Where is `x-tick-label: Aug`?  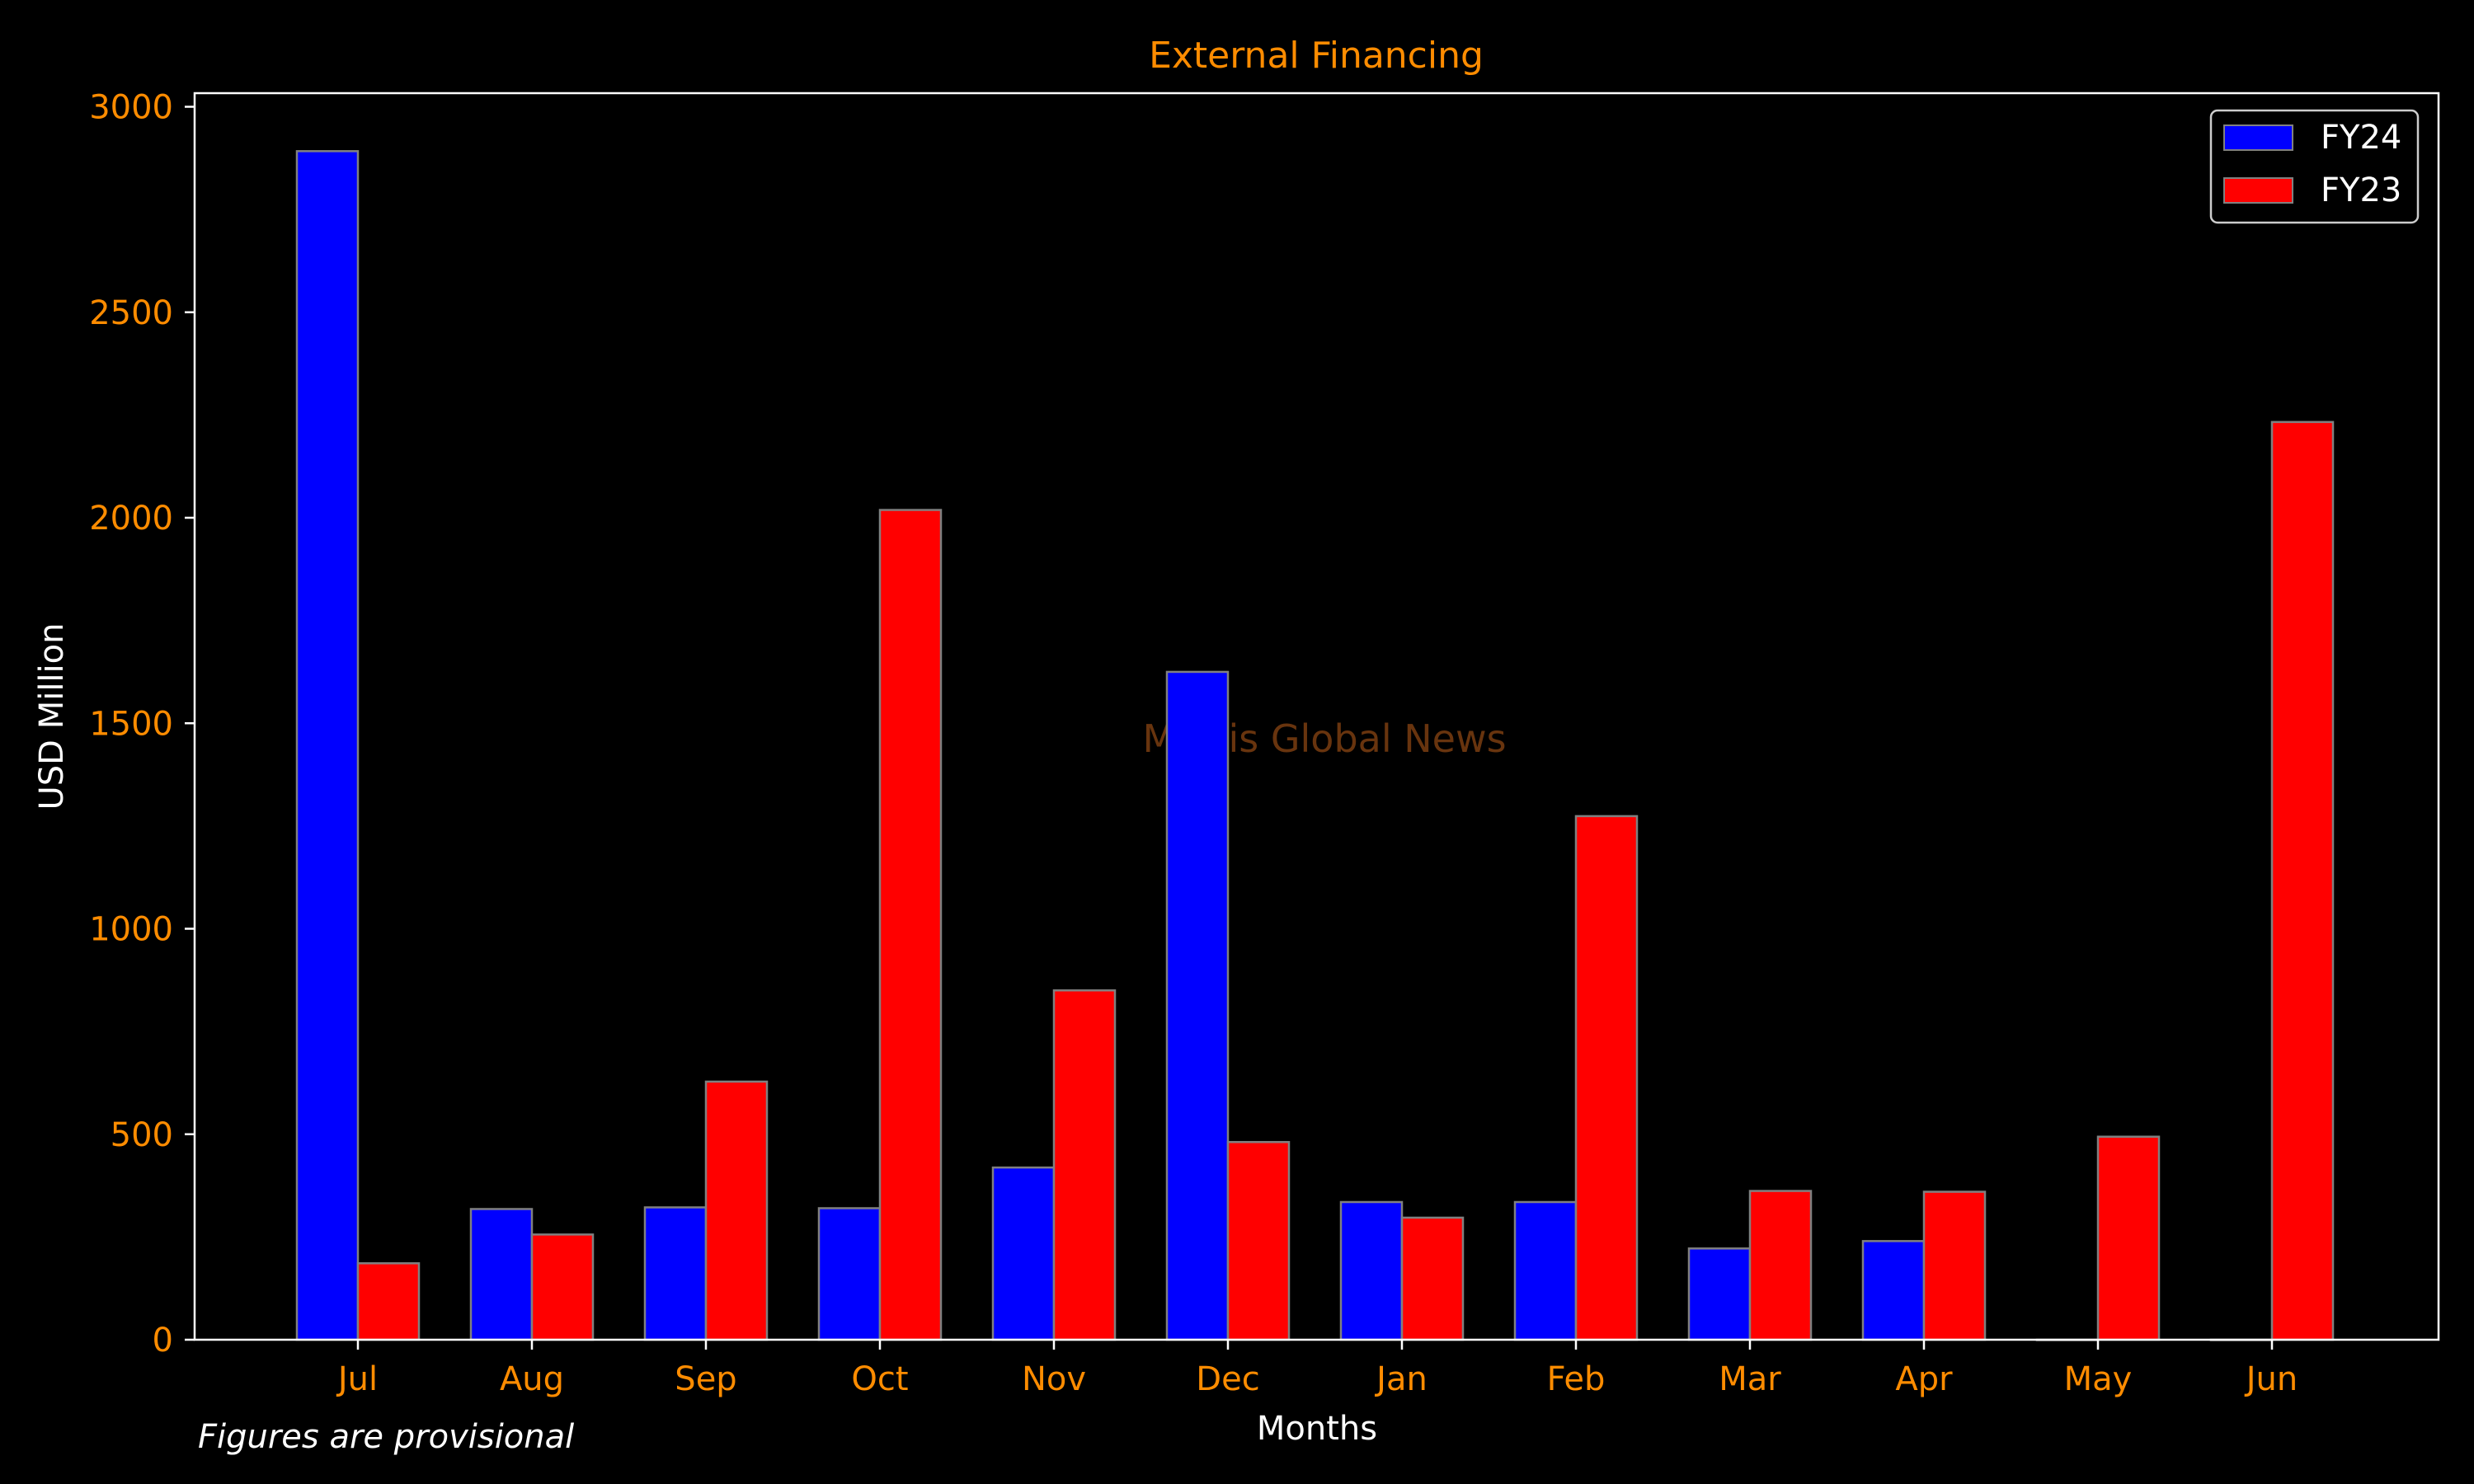 x-tick-label: Aug is located at coordinates (532, 1379).